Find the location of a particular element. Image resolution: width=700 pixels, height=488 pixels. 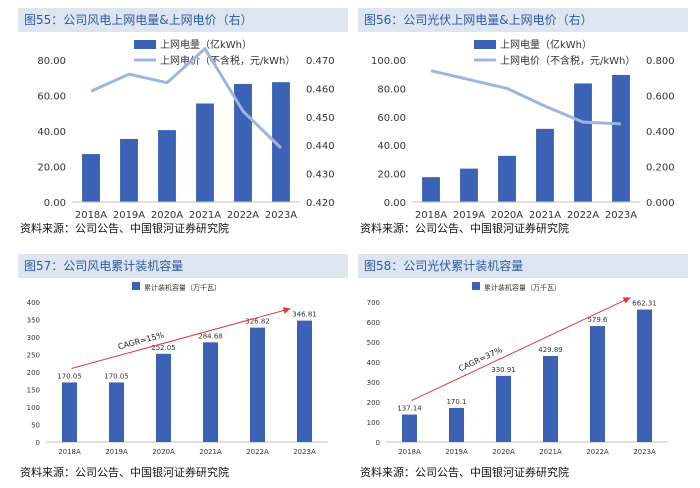

y-tick-label: 0.00 is located at coordinates (395, 203).